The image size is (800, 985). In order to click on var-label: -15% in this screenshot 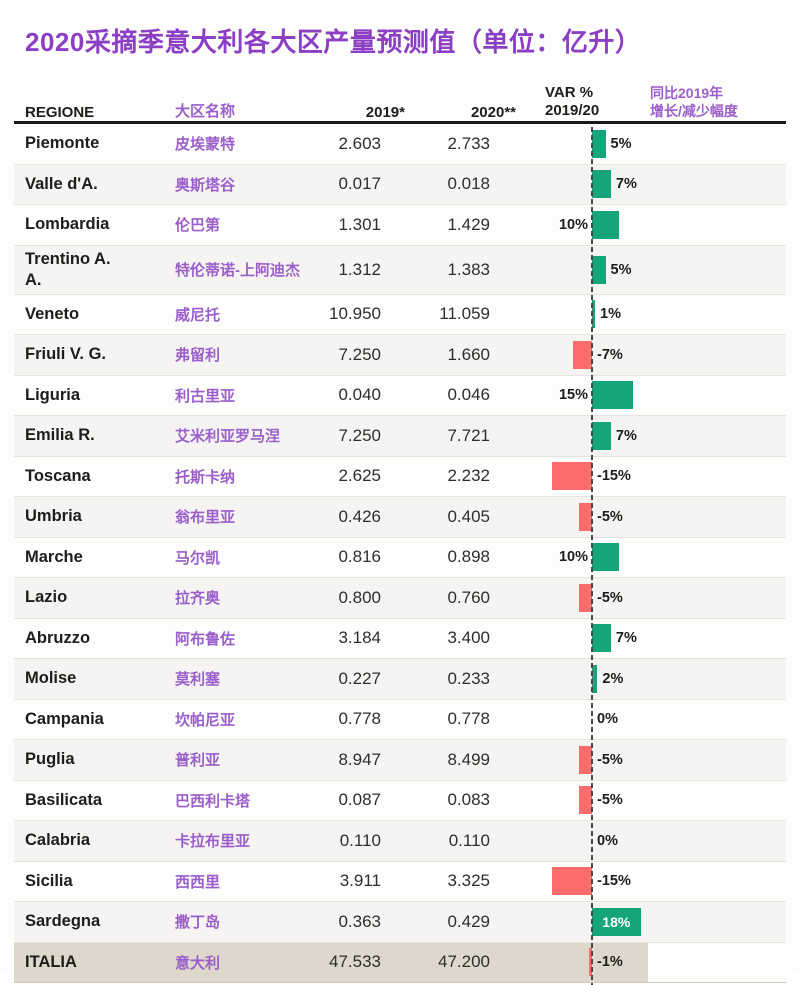, I will do `click(614, 881)`.